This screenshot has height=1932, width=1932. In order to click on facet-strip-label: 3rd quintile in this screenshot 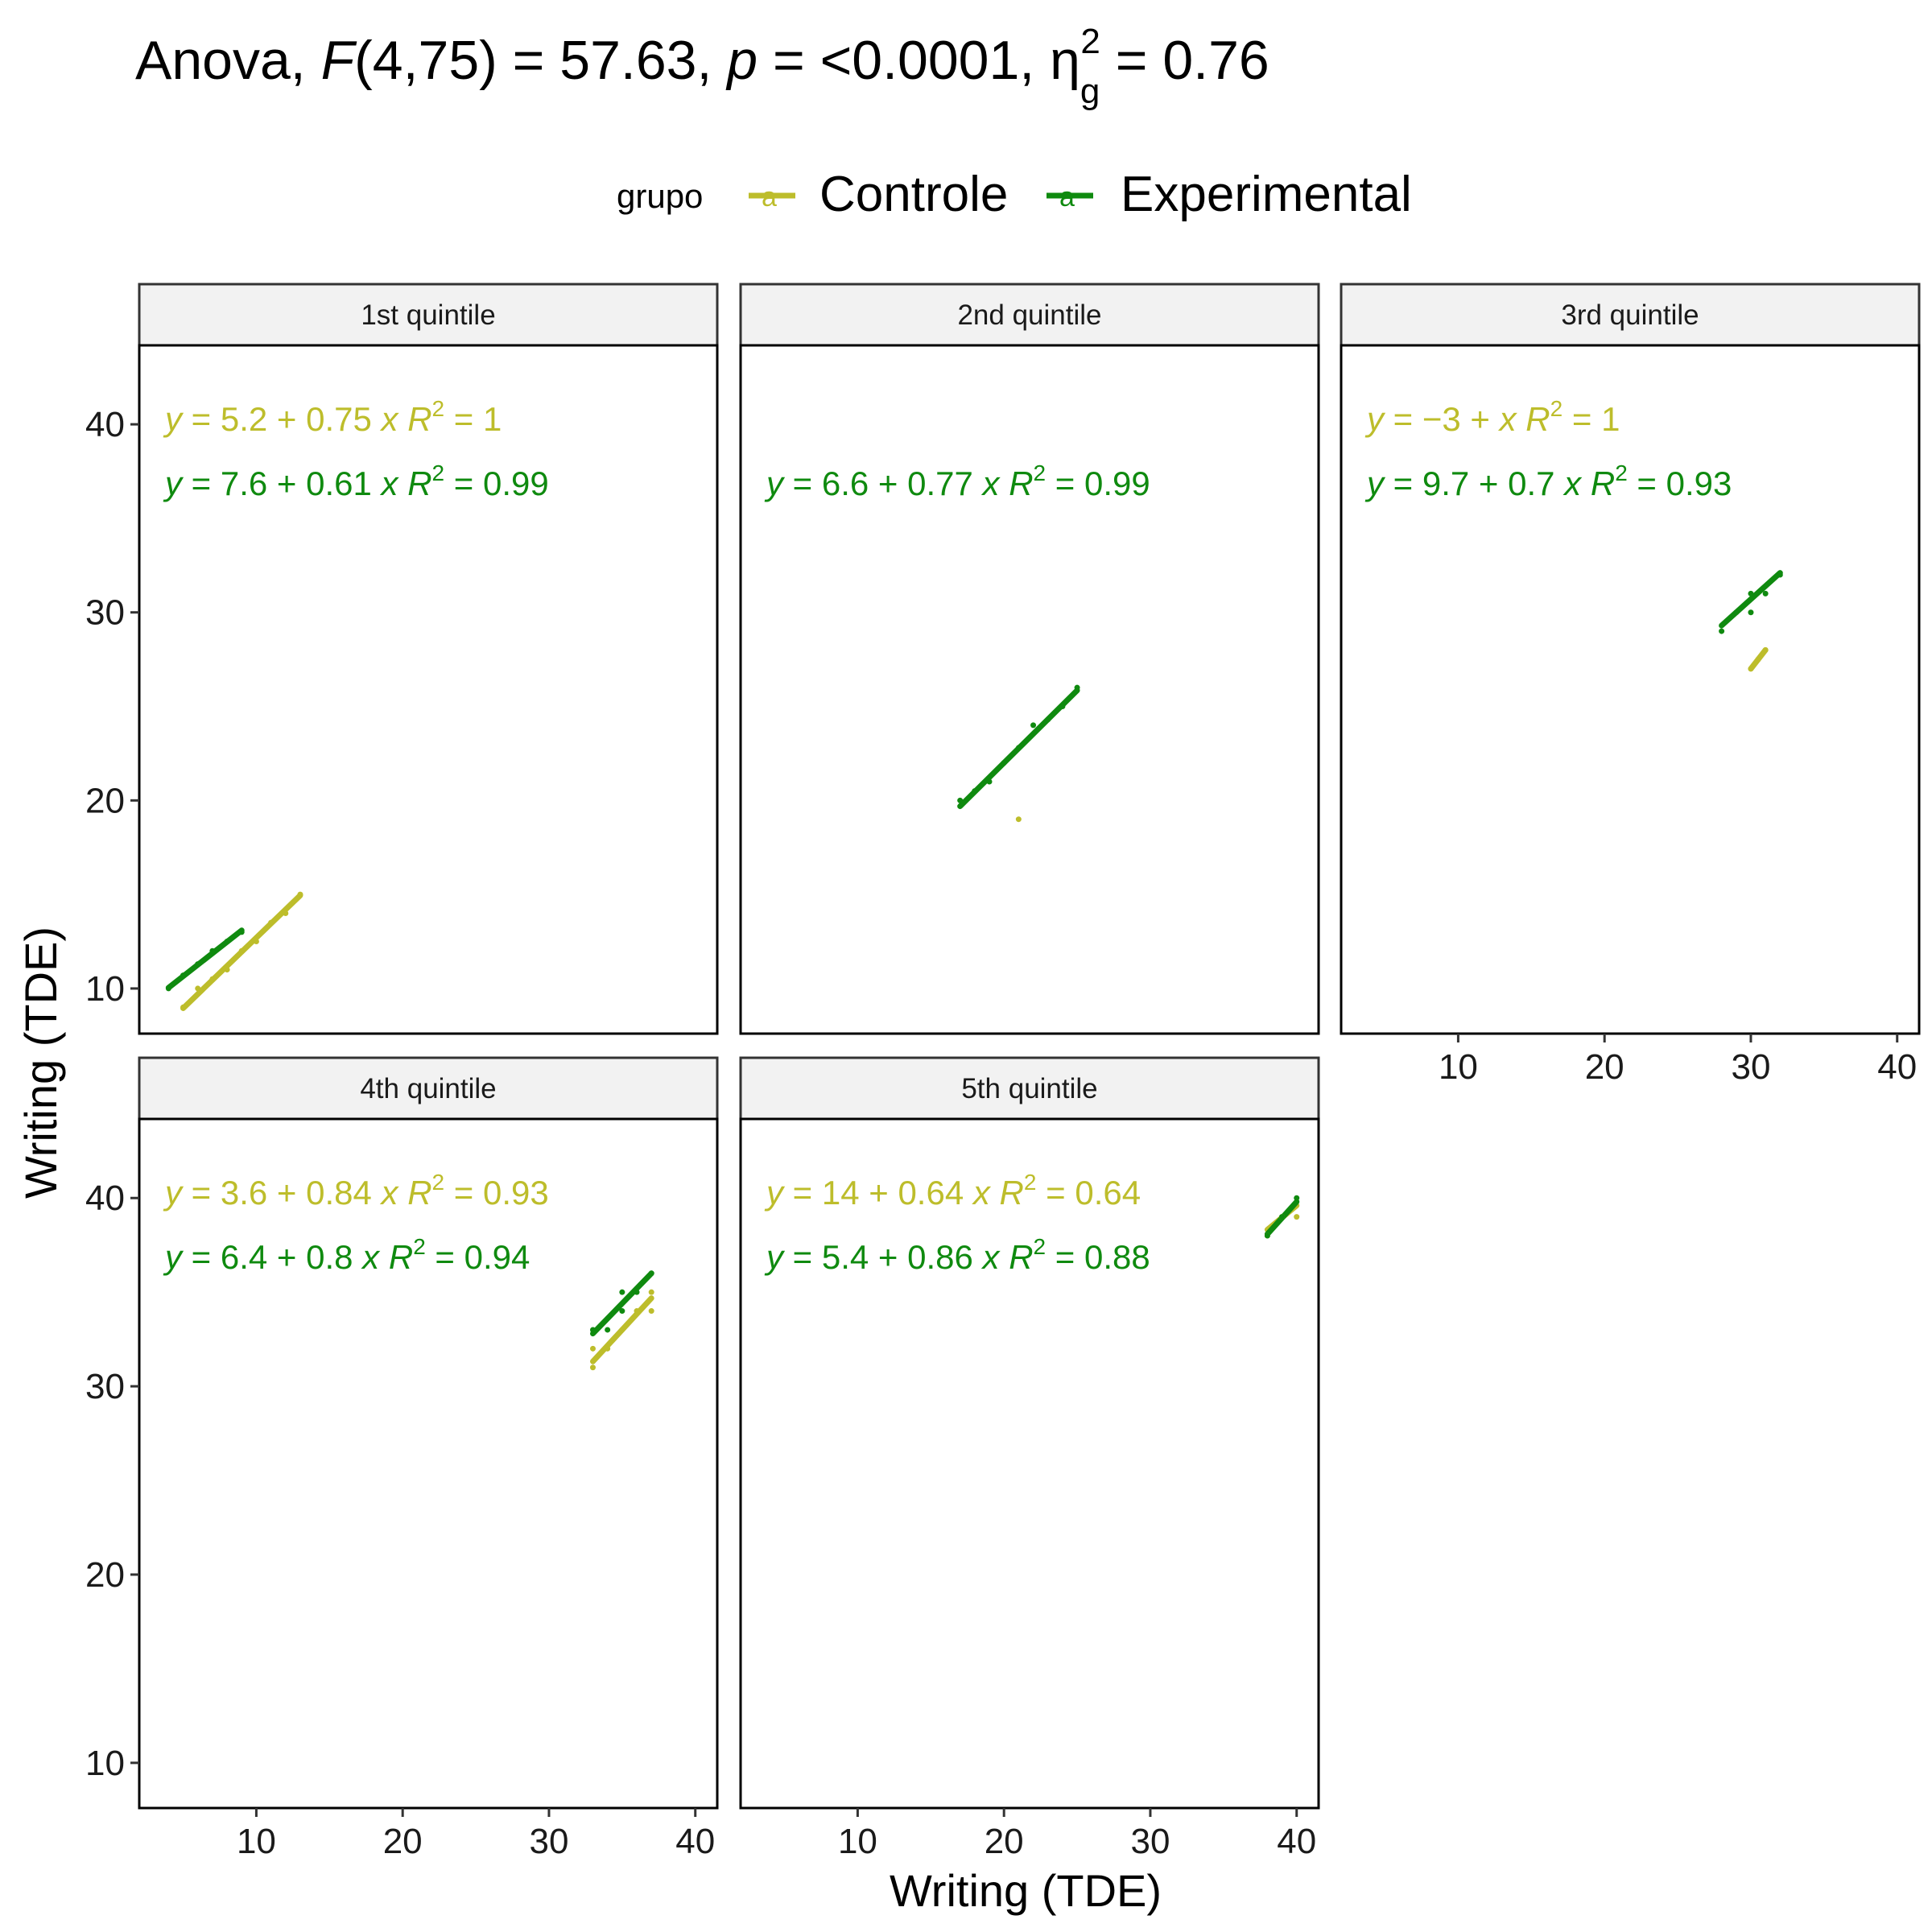, I will do `click(1630, 315)`.